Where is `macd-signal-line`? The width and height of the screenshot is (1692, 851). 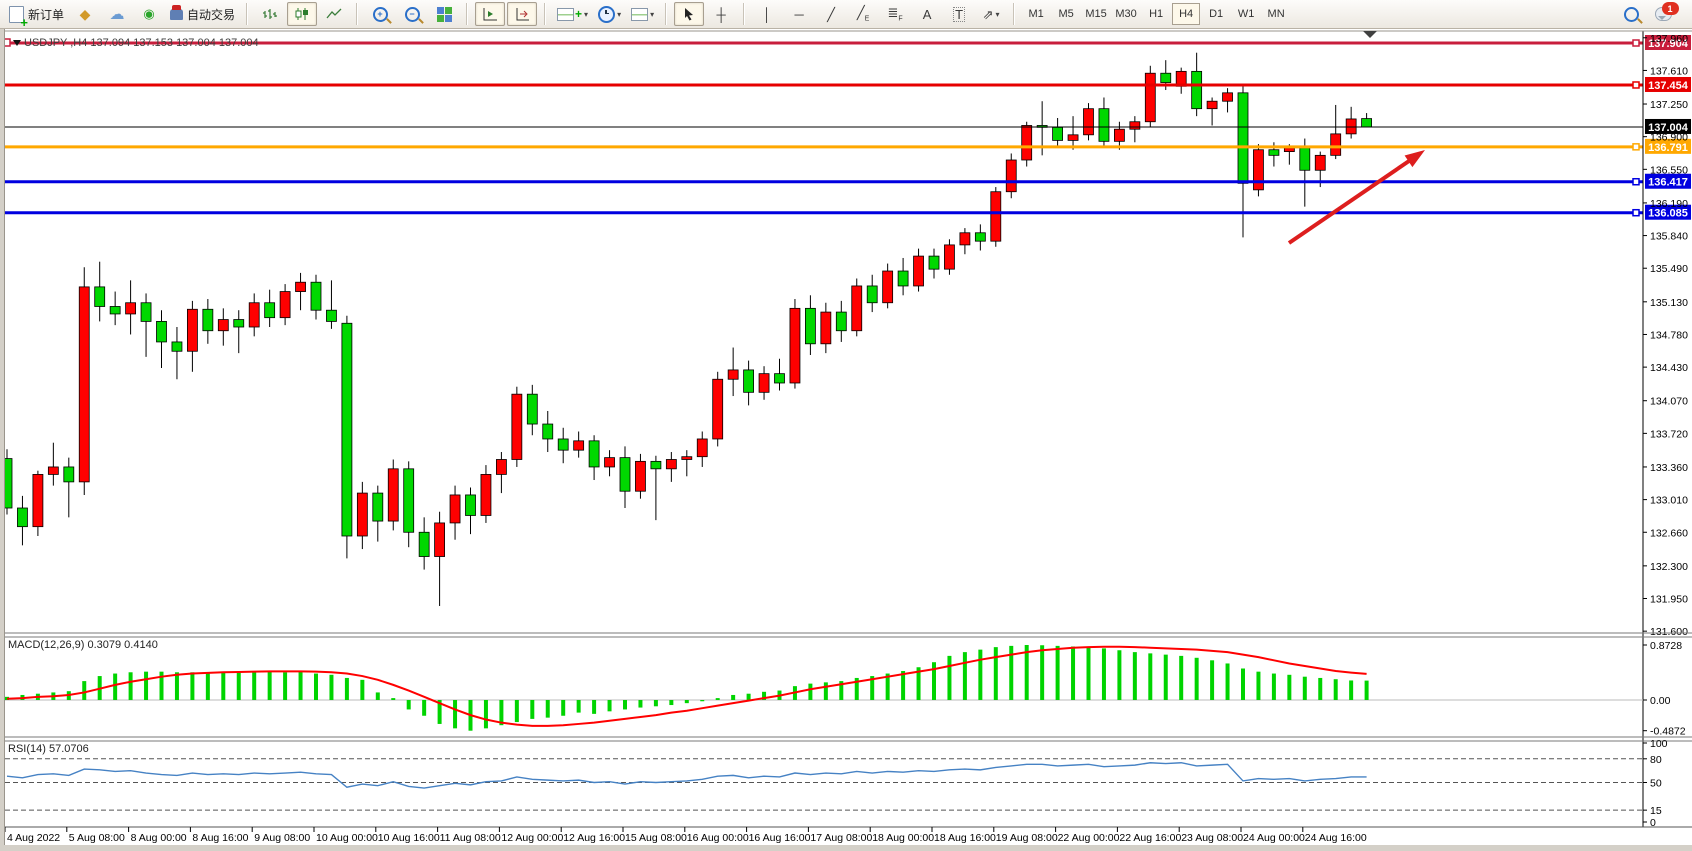
macd-signal-line is located at coordinates (686, 686).